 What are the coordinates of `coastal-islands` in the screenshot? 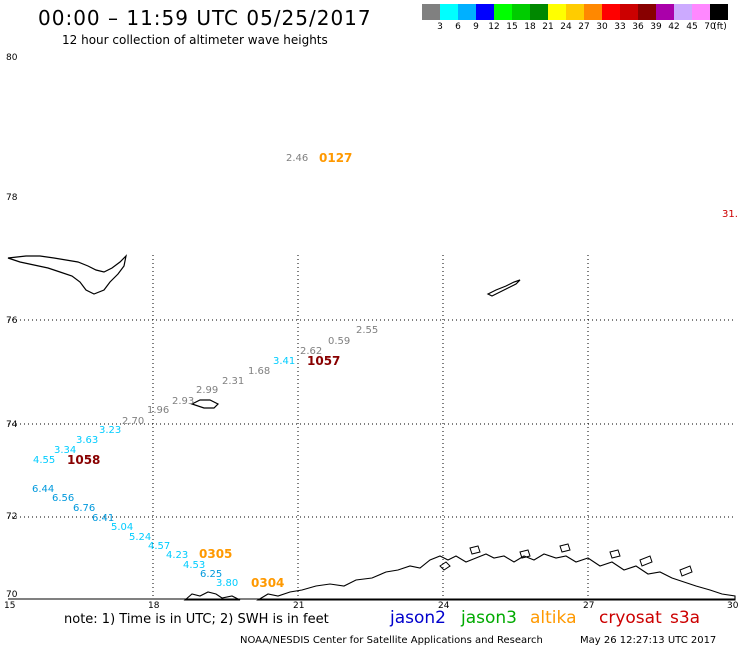 It's located at (566, 560).